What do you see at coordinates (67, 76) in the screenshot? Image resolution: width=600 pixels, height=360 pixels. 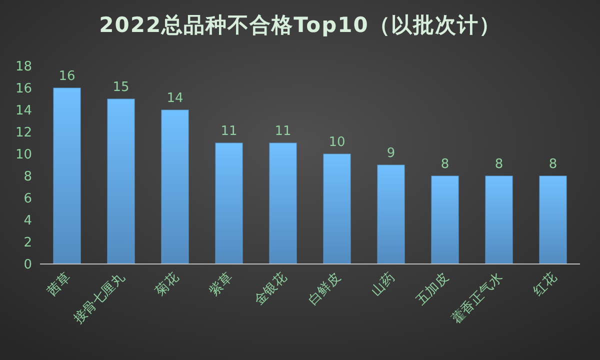 I see `data-label: 16` at bounding box center [67, 76].